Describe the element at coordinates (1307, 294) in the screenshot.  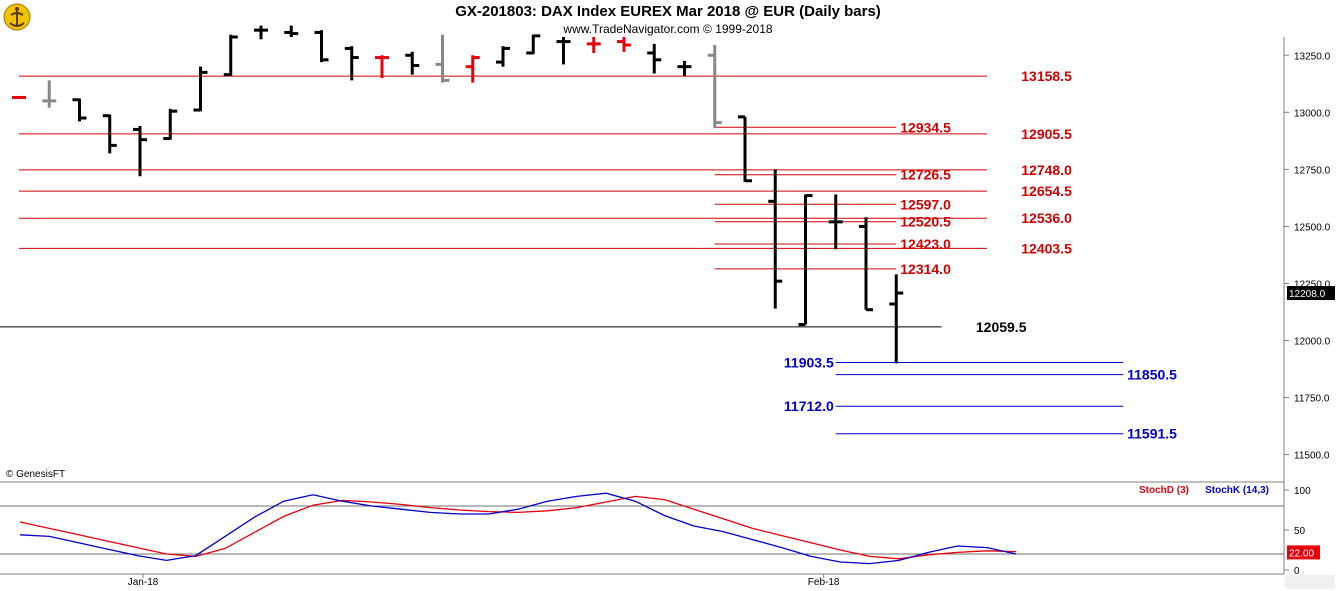
I see `last-price-value: 12208.0` at that location.